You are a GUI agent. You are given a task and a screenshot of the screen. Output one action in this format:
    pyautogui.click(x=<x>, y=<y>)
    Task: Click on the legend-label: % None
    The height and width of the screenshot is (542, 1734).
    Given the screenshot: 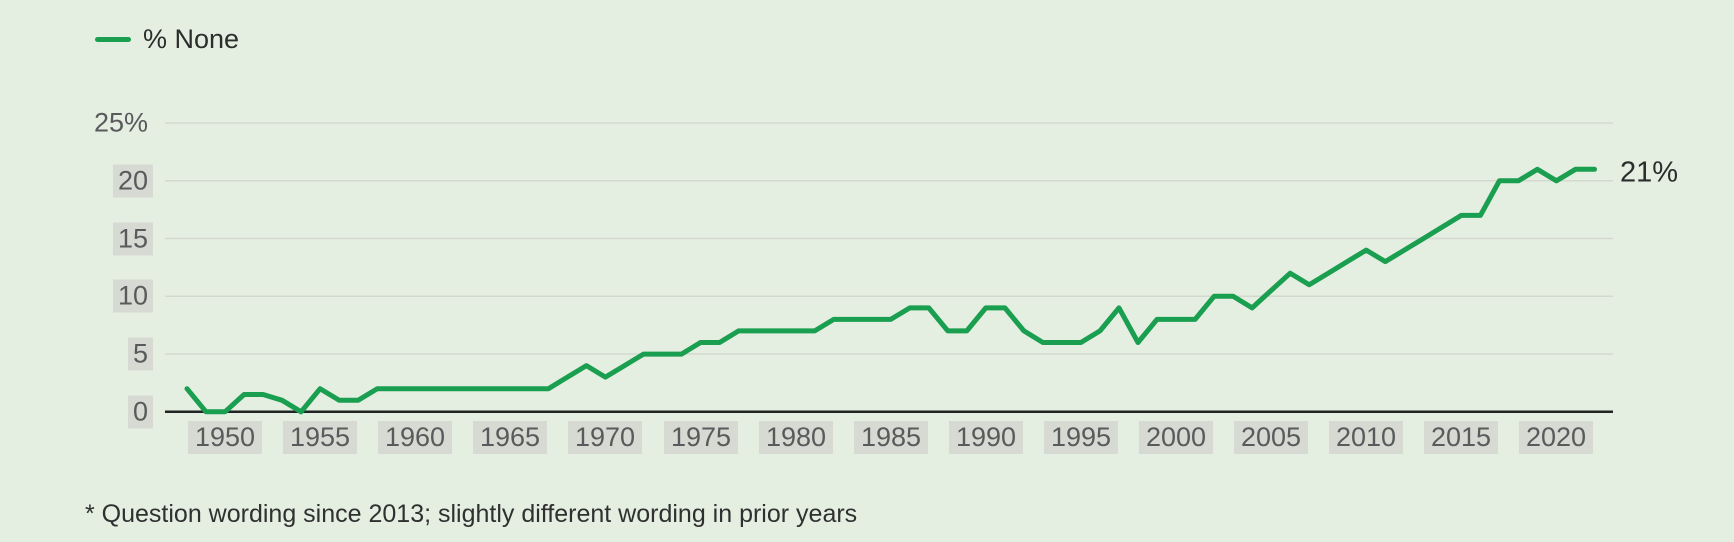 What is the action you would take?
    pyautogui.click(x=191, y=39)
    